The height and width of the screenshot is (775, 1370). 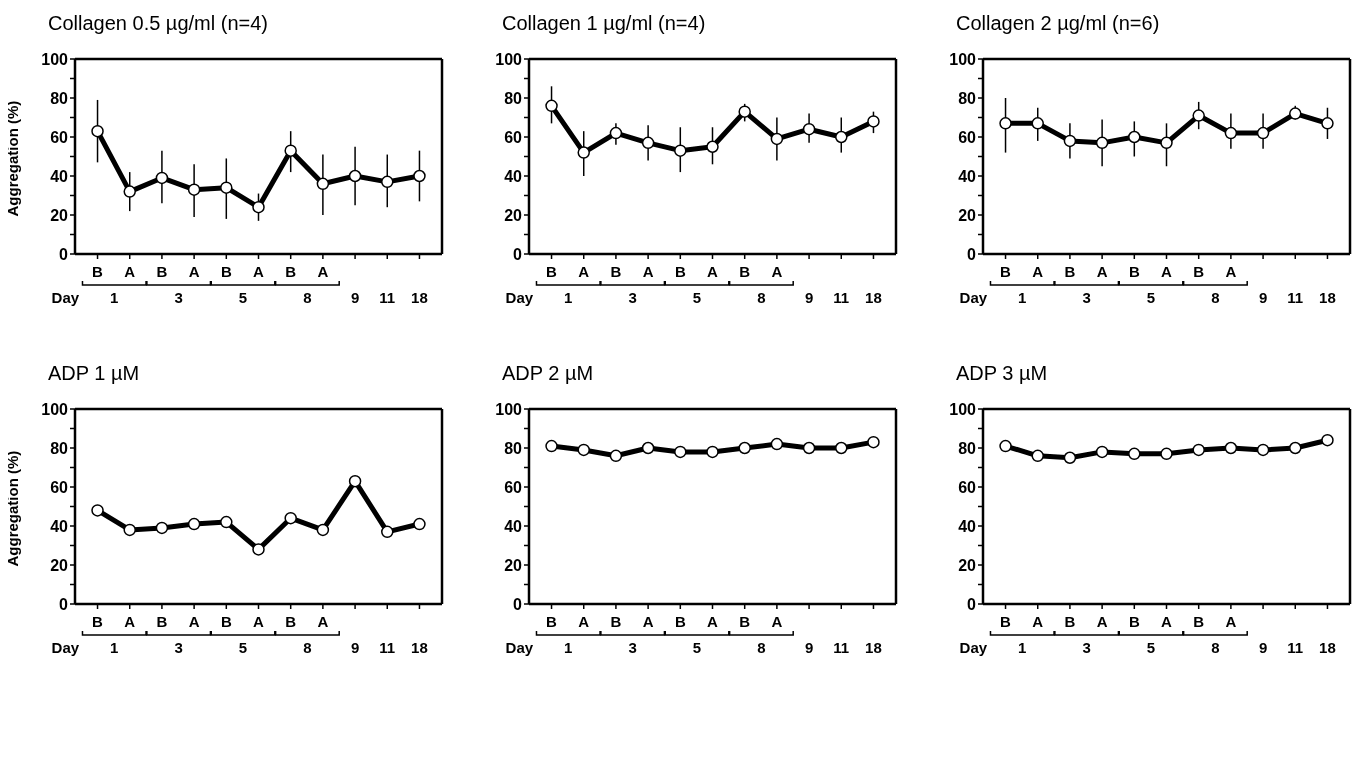 What do you see at coordinates (1002, 373) in the screenshot?
I see `chart-title: ADP 3 µM` at bounding box center [1002, 373].